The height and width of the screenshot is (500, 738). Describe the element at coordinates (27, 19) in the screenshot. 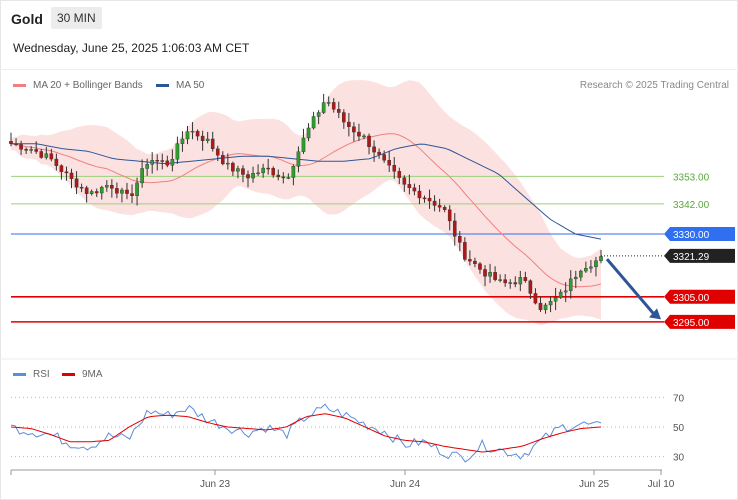

I see `symbol-title: Gold` at that location.